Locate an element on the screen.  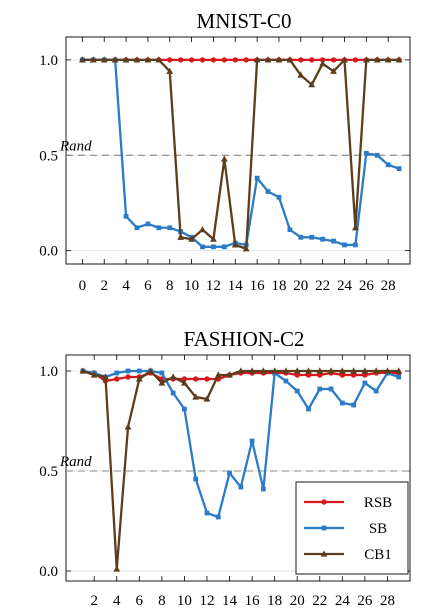
x-tick-label: 28 is located at coordinates (388, 286).